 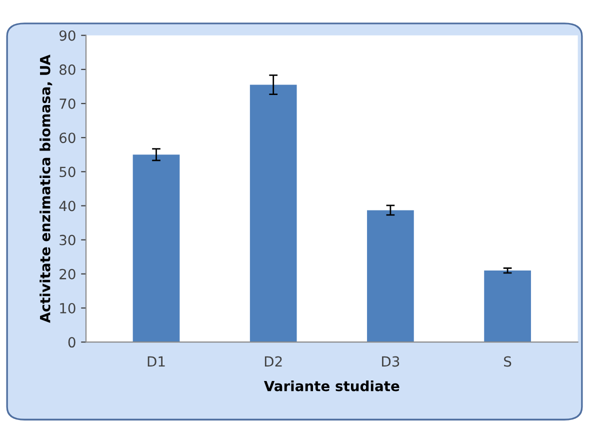 What do you see at coordinates (332, 386) in the screenshot?
I see `x-axis-title: Variante studiate` at bounding box center [332, 386].